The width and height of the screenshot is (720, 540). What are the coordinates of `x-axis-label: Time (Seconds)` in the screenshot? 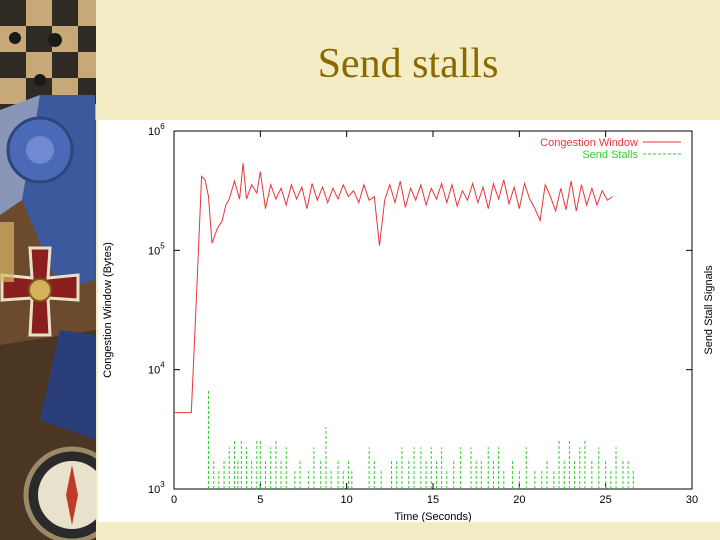 It's located at (432, 516).